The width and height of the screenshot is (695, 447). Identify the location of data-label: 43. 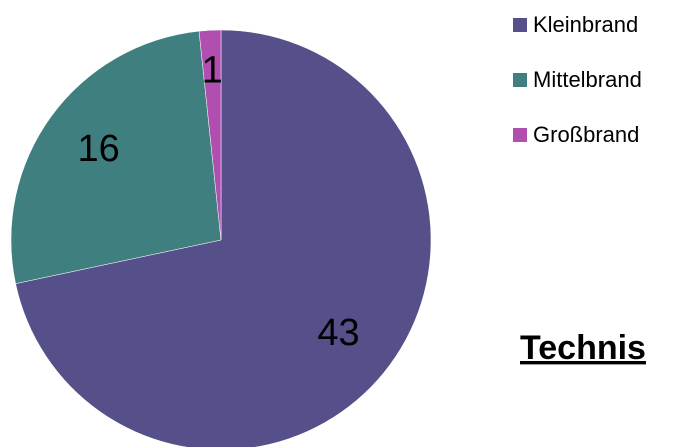
(338, 333).